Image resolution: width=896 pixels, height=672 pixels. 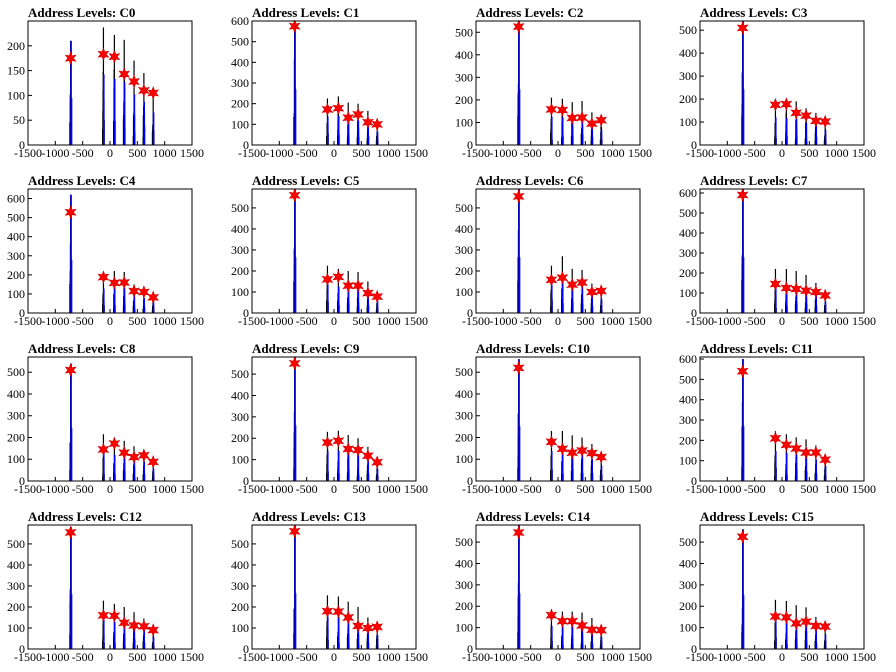 What do you see at coordinates (864, 153) in the screenshot?
I see `x-tick-label: 1500` at bounding box center [864, 153].